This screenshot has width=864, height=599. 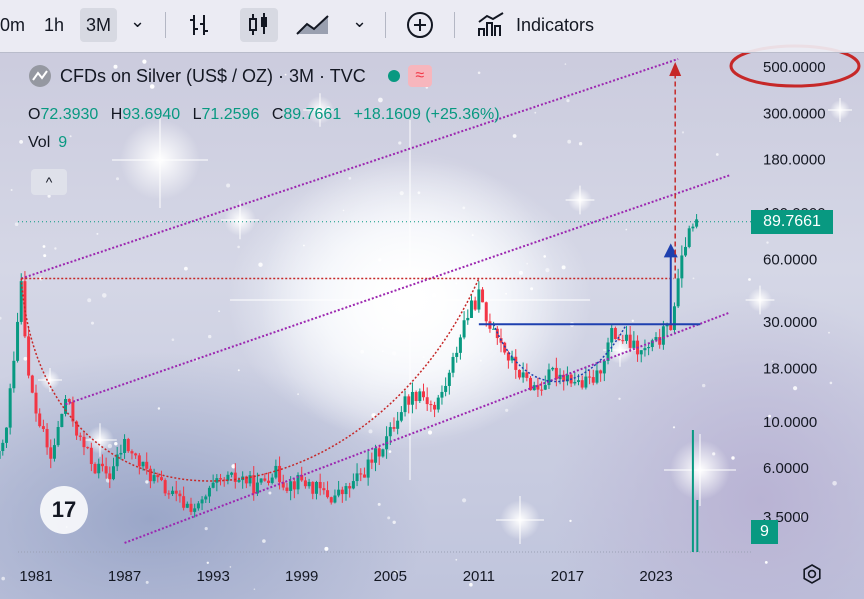 What do you see at coordinates (34, 114) in the screenshot?
I see `open-label: O` at bounding box center [34, 114].